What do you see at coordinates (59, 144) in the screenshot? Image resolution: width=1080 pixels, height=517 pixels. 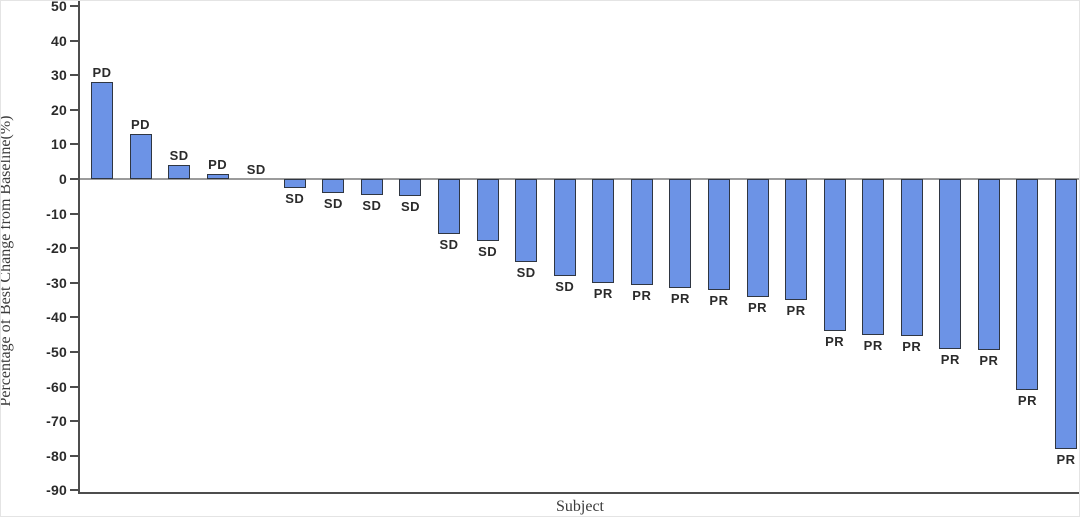 I see `y-tick-label: 10` at bounding box center [59, 144].